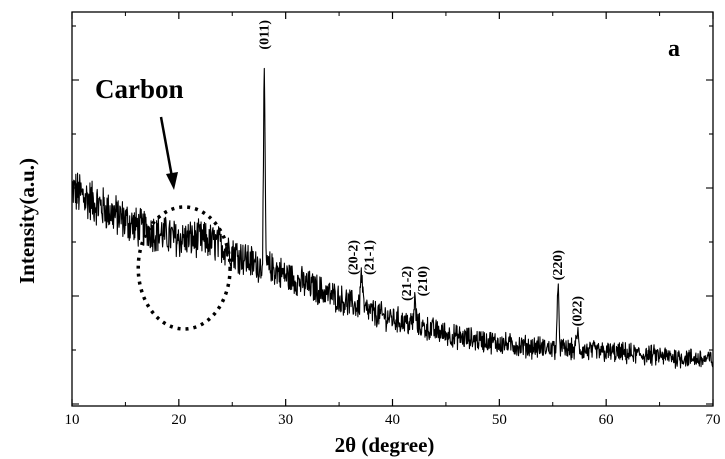 The width and height of the screenshot is (725, 459). Describe the element at coordinates (166, 147) in the screenshot. I see `carbon-arrow-shaft` at that location.